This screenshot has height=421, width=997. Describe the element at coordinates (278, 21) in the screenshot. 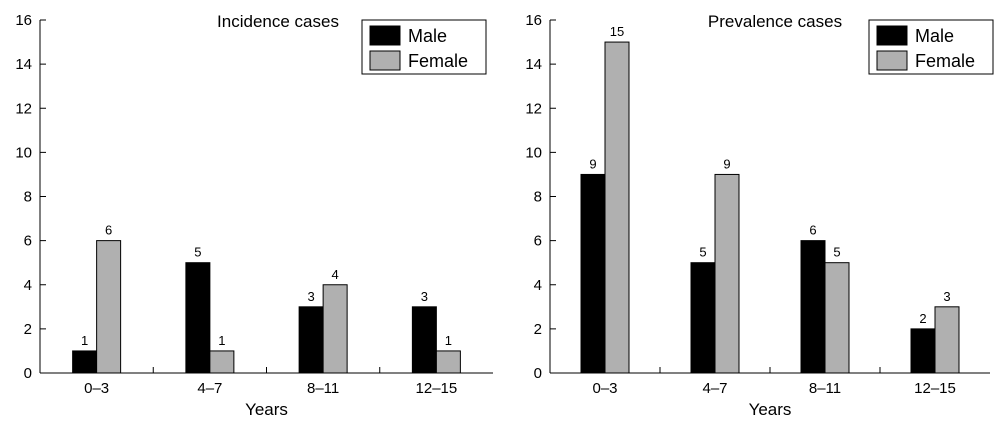

I see `chart-title: Incidence cases` at that location.